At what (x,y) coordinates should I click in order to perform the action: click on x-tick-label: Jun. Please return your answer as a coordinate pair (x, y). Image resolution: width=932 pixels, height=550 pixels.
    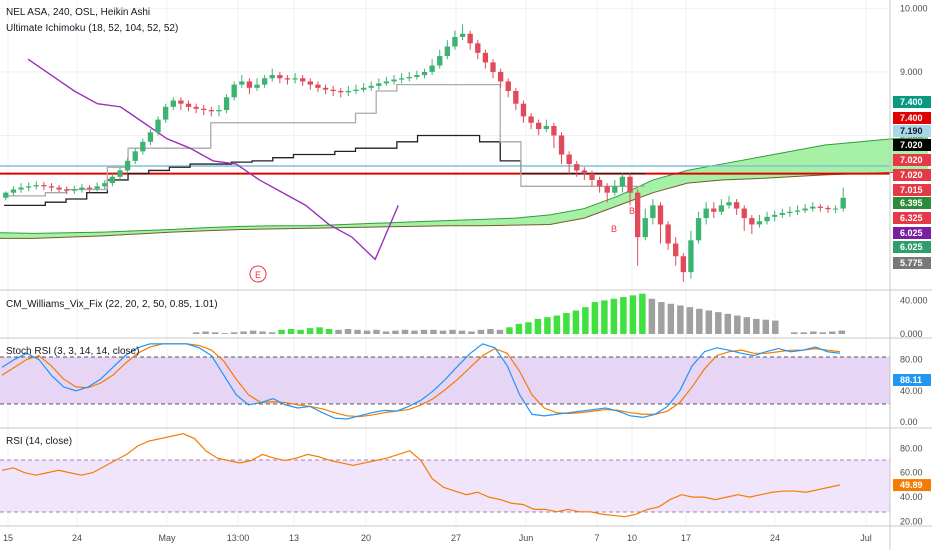
    Looking at the image, I should click on (526, 538).